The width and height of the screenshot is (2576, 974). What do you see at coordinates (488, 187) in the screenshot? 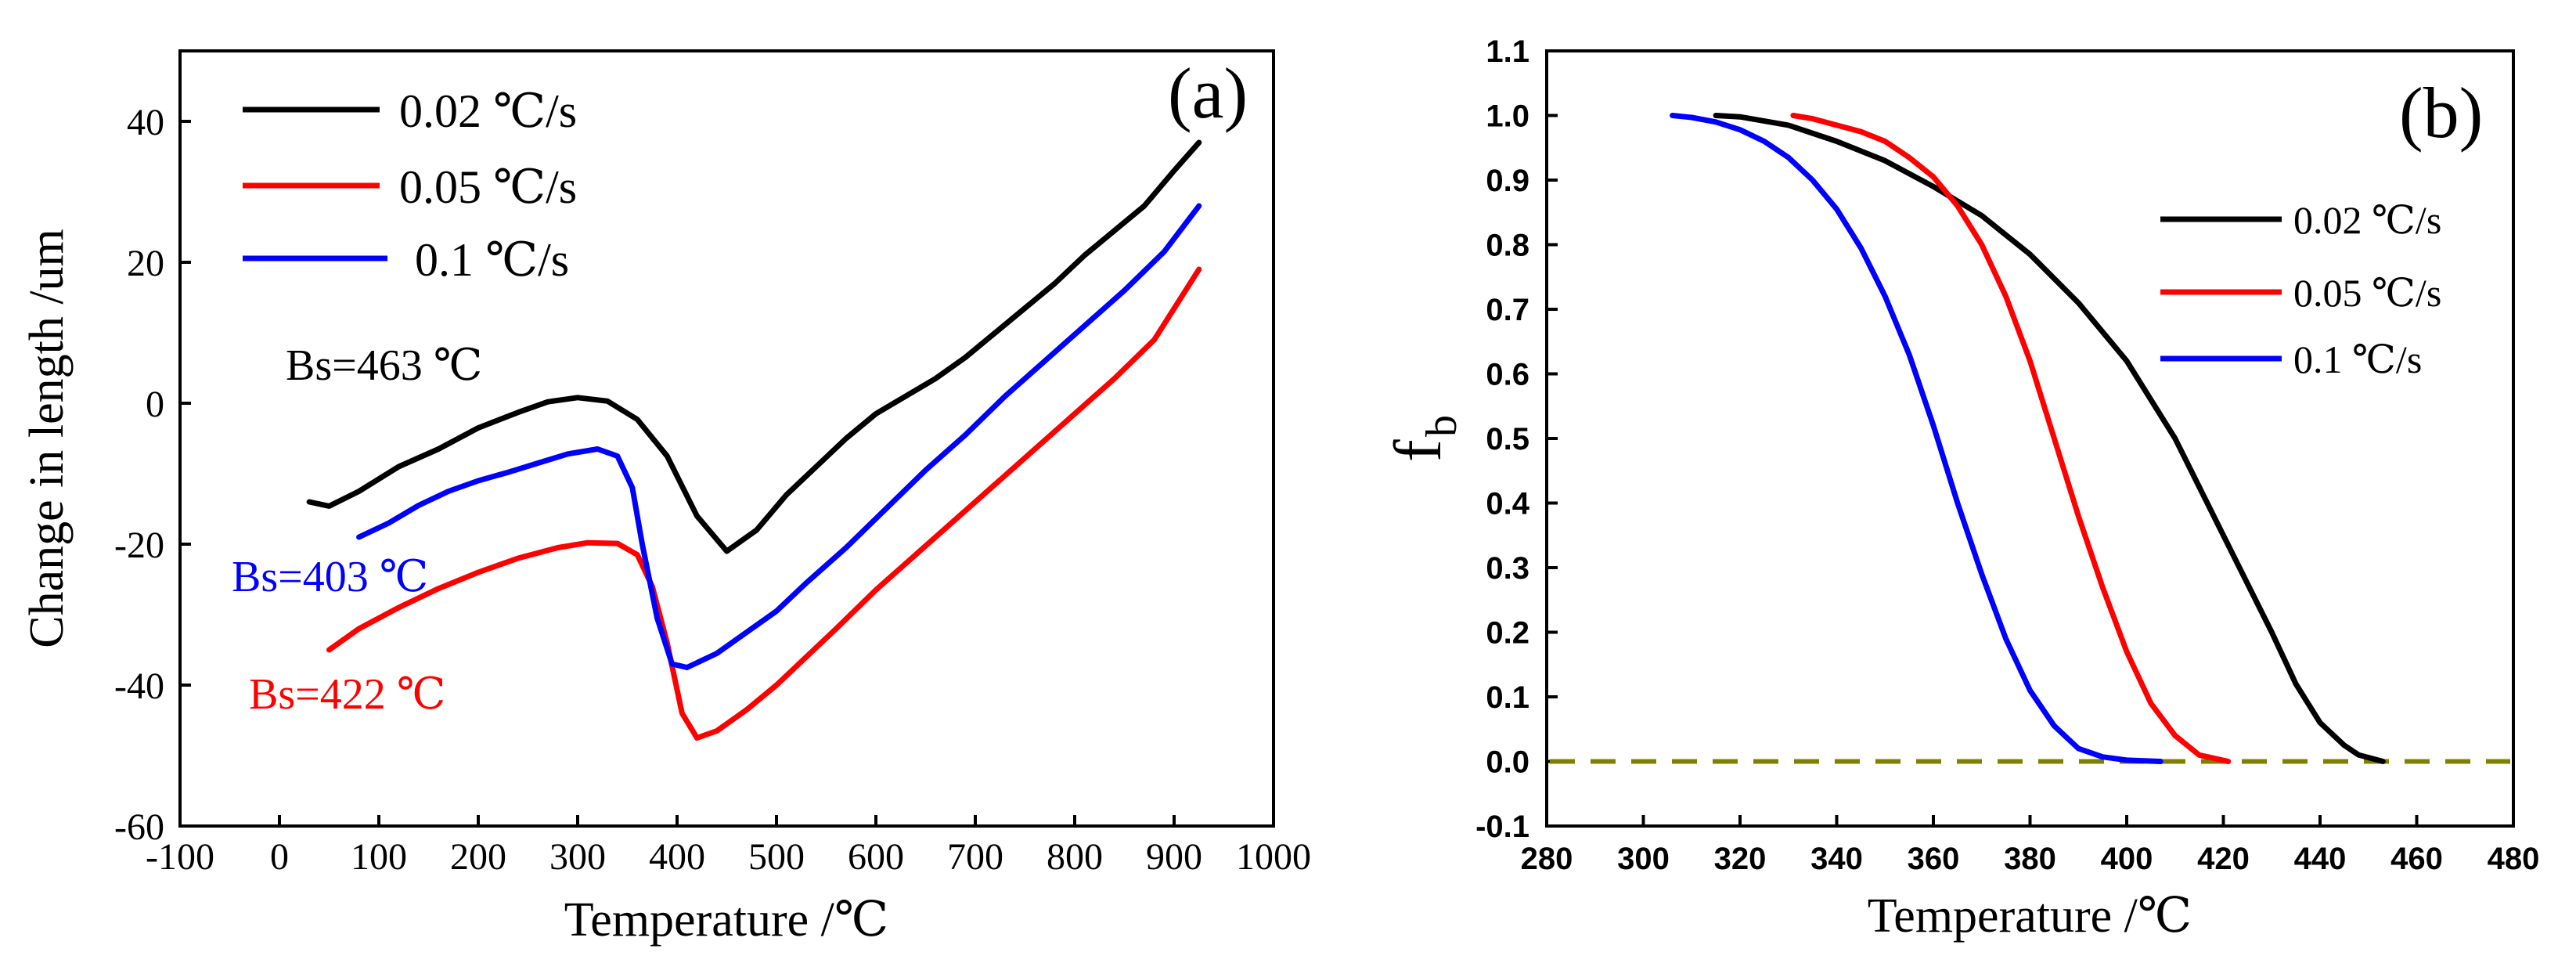
I see `legend-a-text-0.05: 0.05 ℃/s` at bounding box center [488, 187].